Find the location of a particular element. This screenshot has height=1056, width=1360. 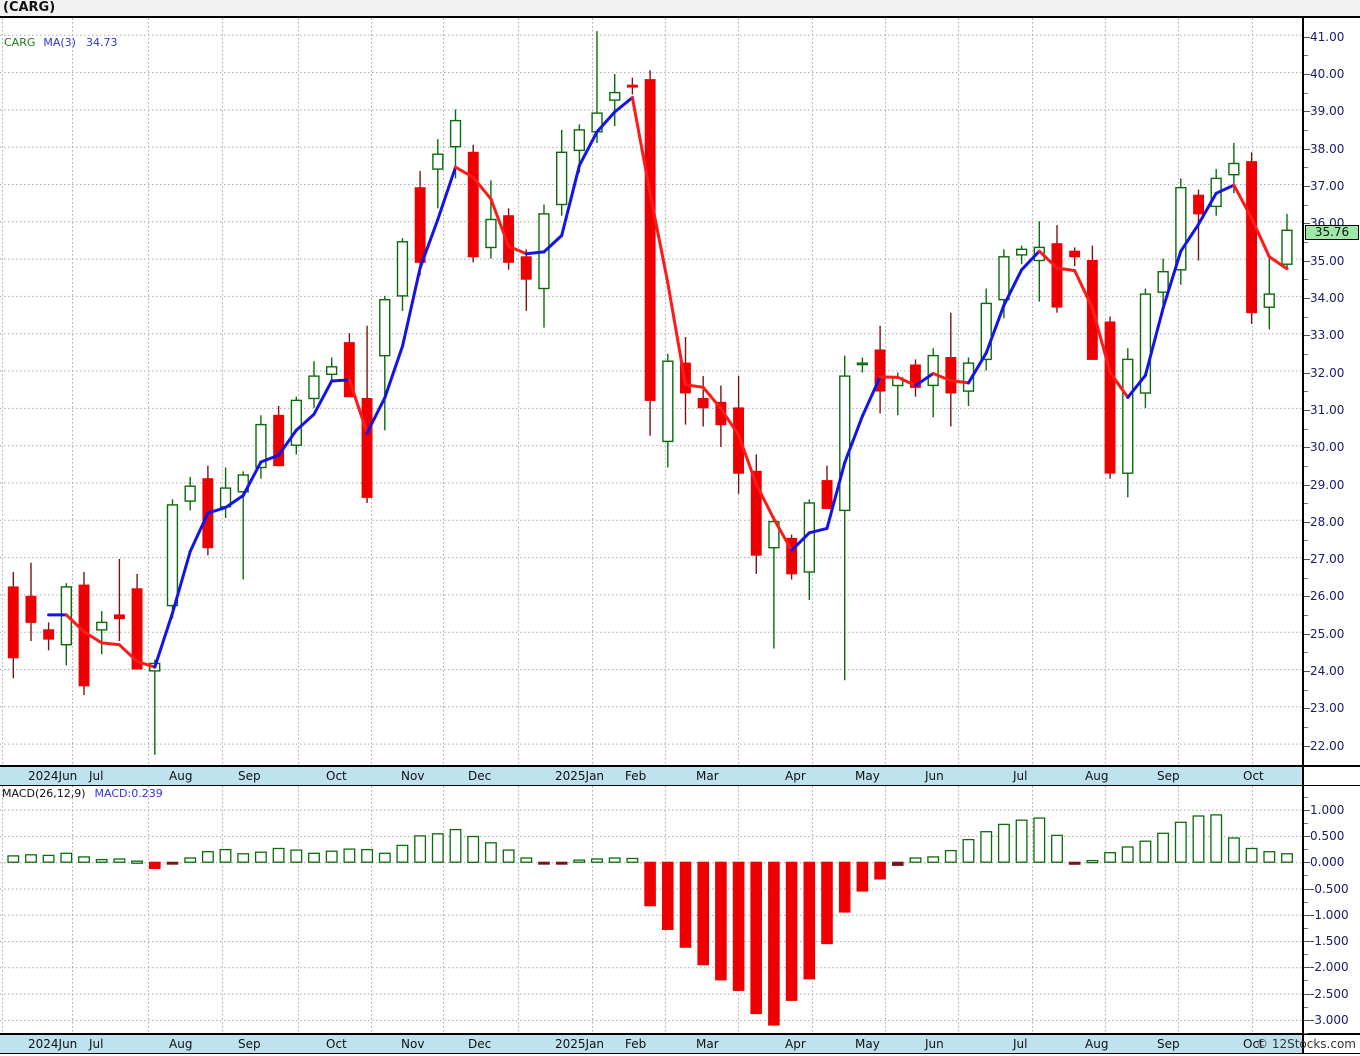

macd-axis-tick: -2.500 is located at coordinates (1329, 993).